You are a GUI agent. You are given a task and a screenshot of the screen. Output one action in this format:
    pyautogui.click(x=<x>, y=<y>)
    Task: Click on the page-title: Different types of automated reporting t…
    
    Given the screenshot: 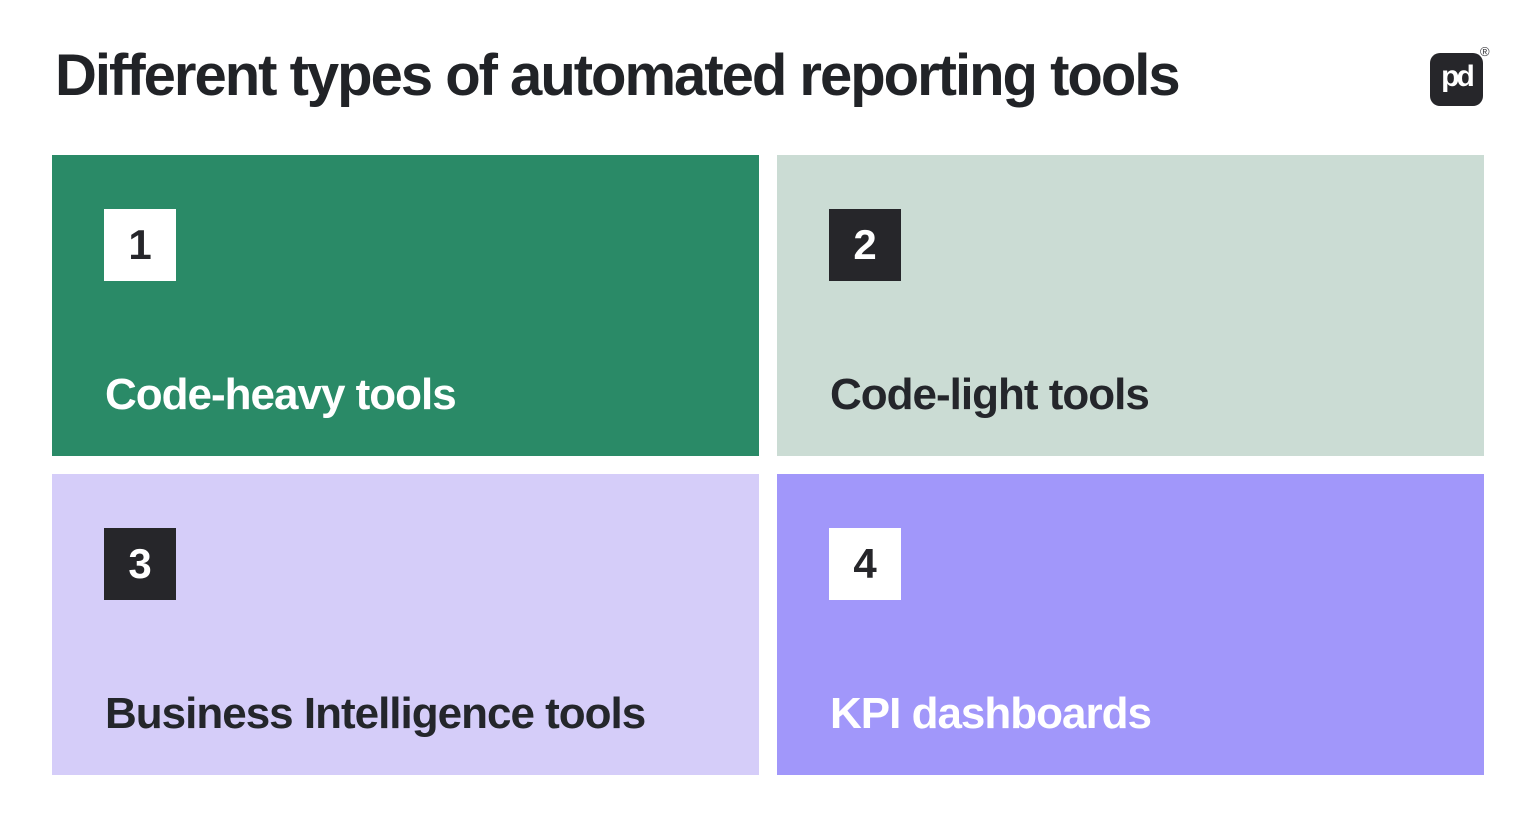 What is the action you would take?
    pyautogui.click(x=618, y=75)
    